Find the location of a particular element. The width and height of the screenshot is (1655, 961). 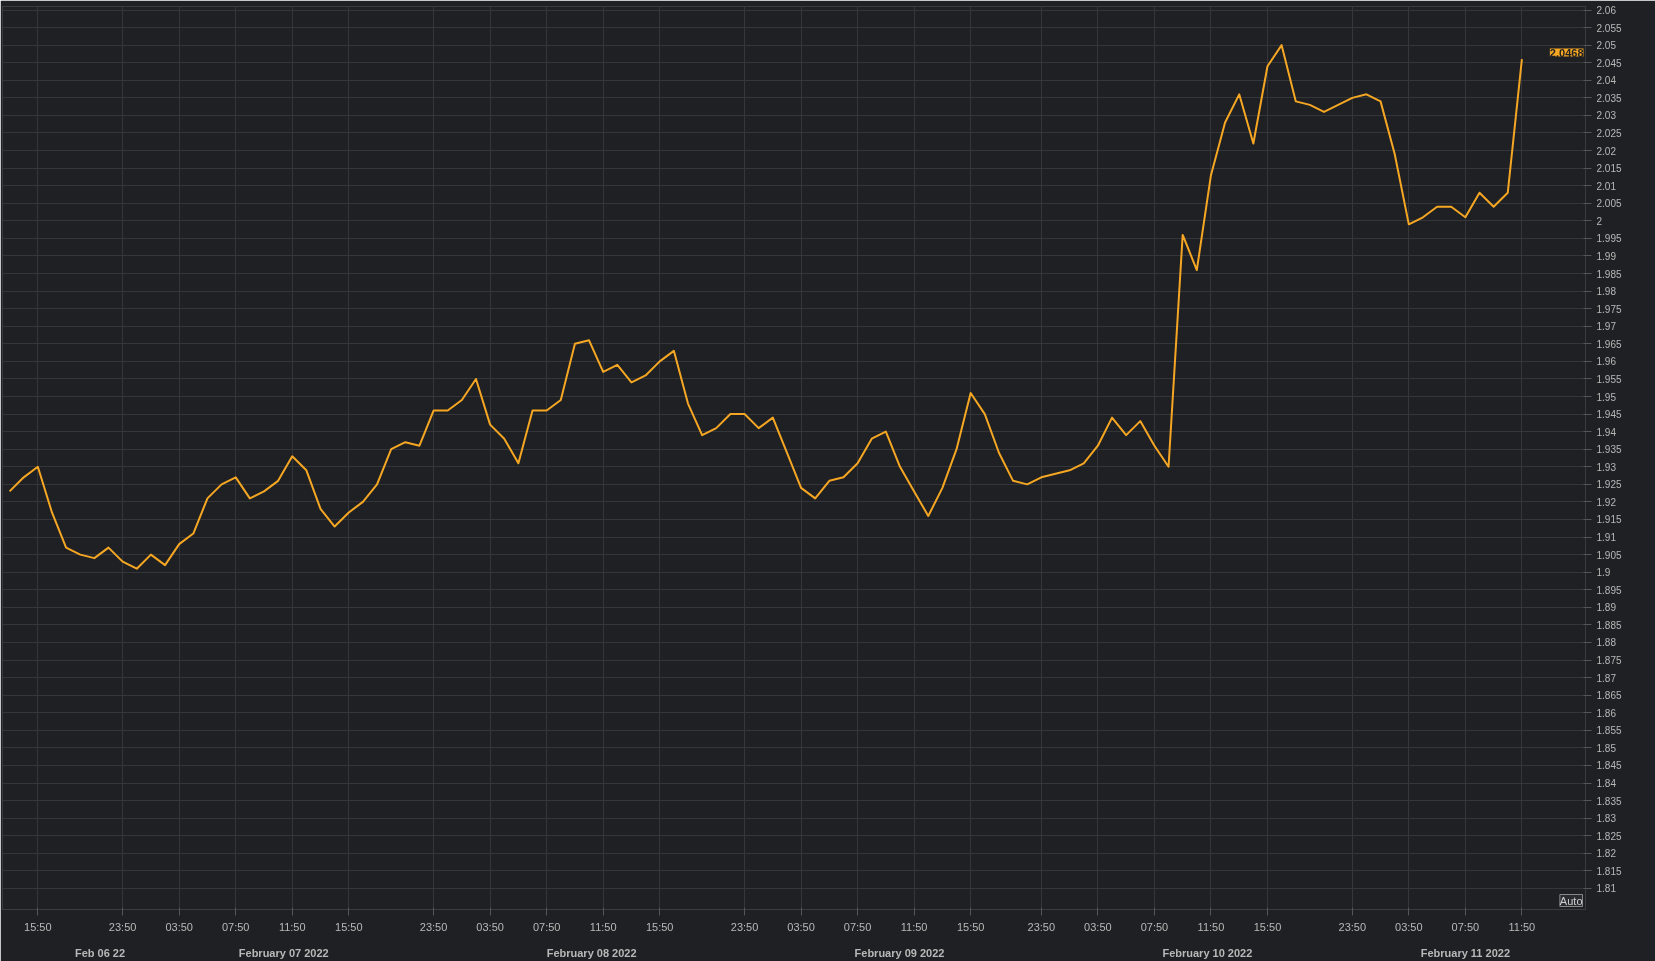

y-tick-label: 1.92 is located at coordinates (1606, 502).